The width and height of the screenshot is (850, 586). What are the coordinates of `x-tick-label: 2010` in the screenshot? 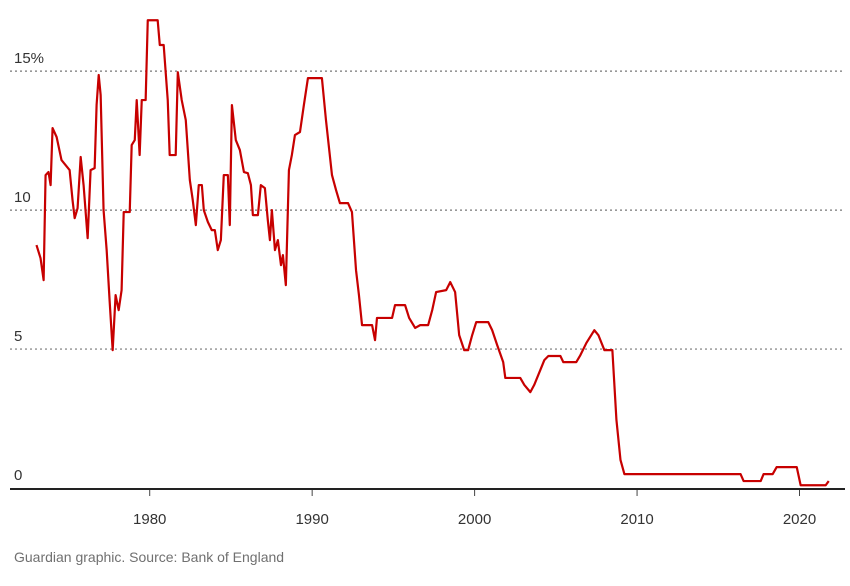 It's located at (636, 519).